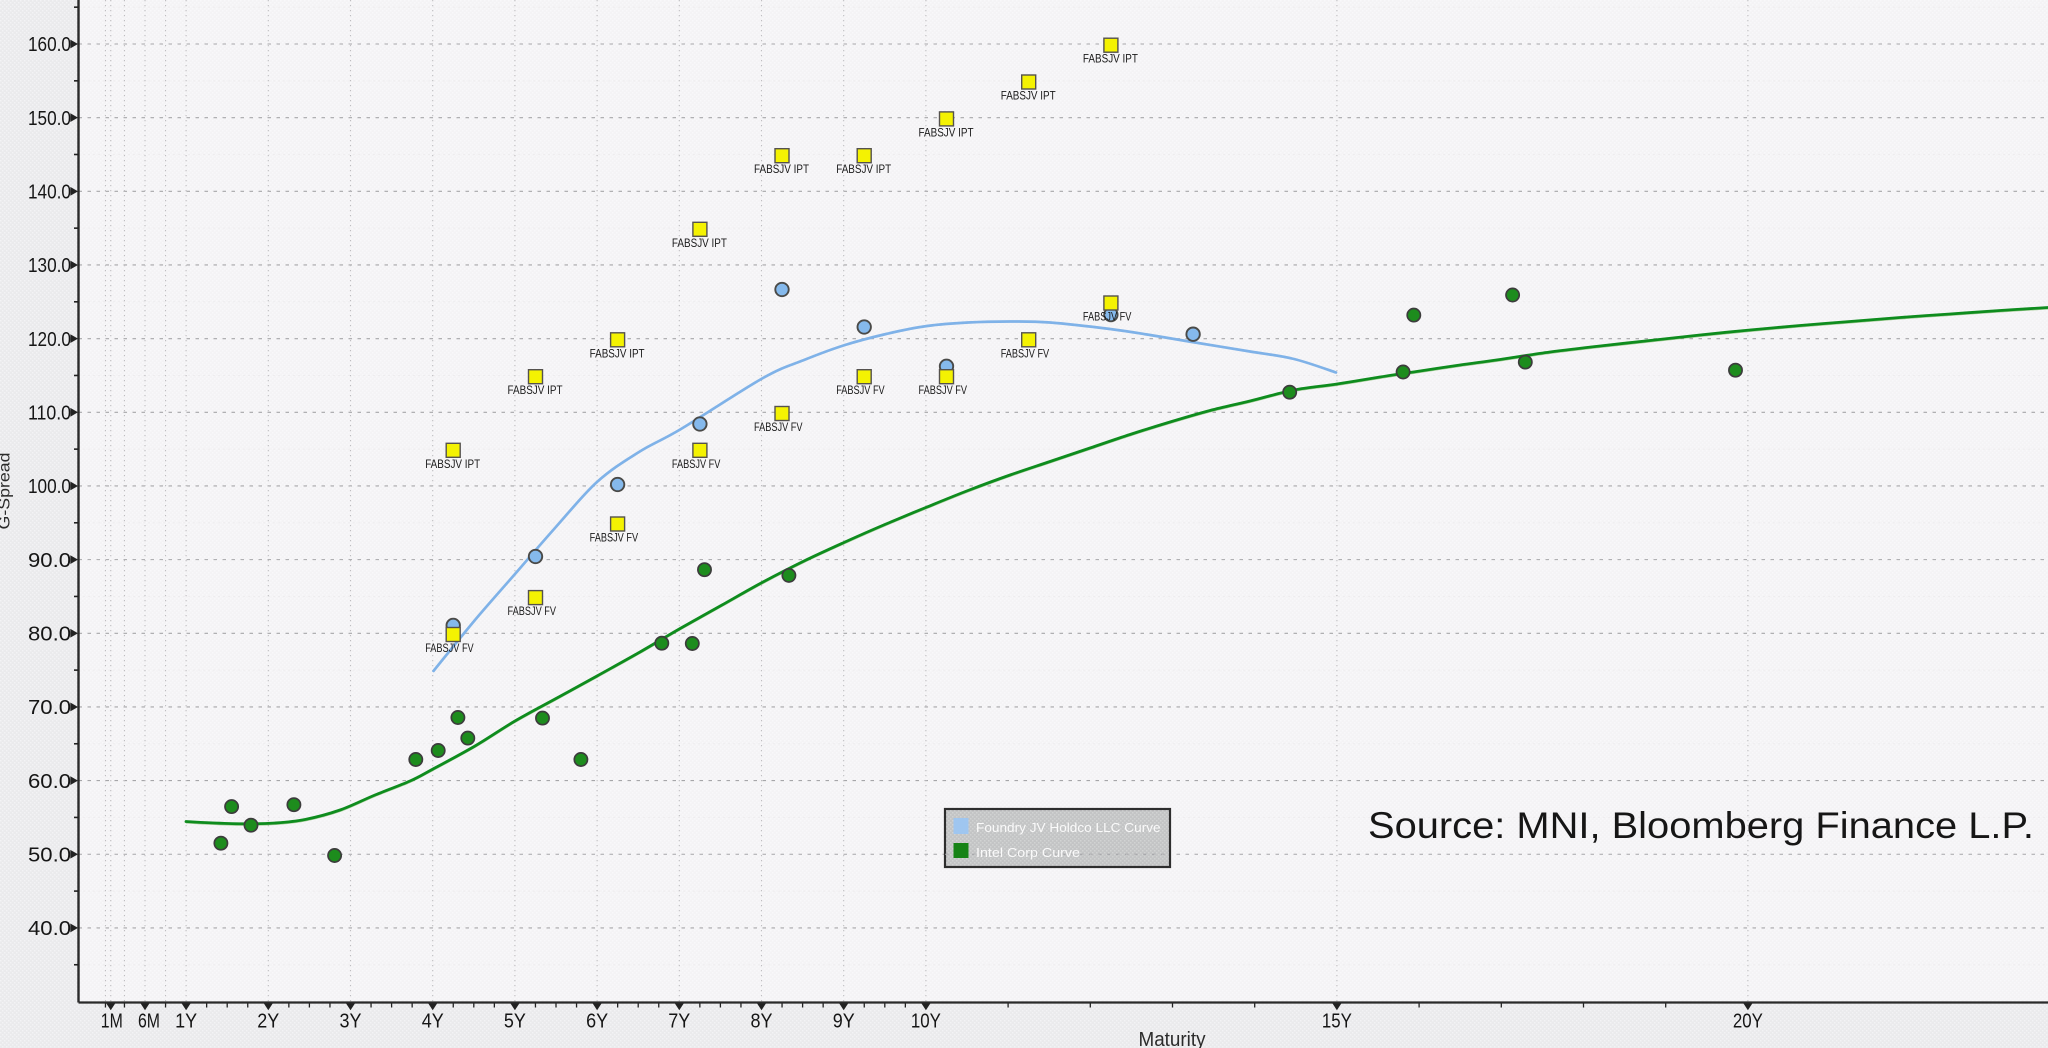 This screenshot has width=2048, height=1048. I want to click on svg-text: Foundry JV Holdco LLC Curve, so click(1068, 827).